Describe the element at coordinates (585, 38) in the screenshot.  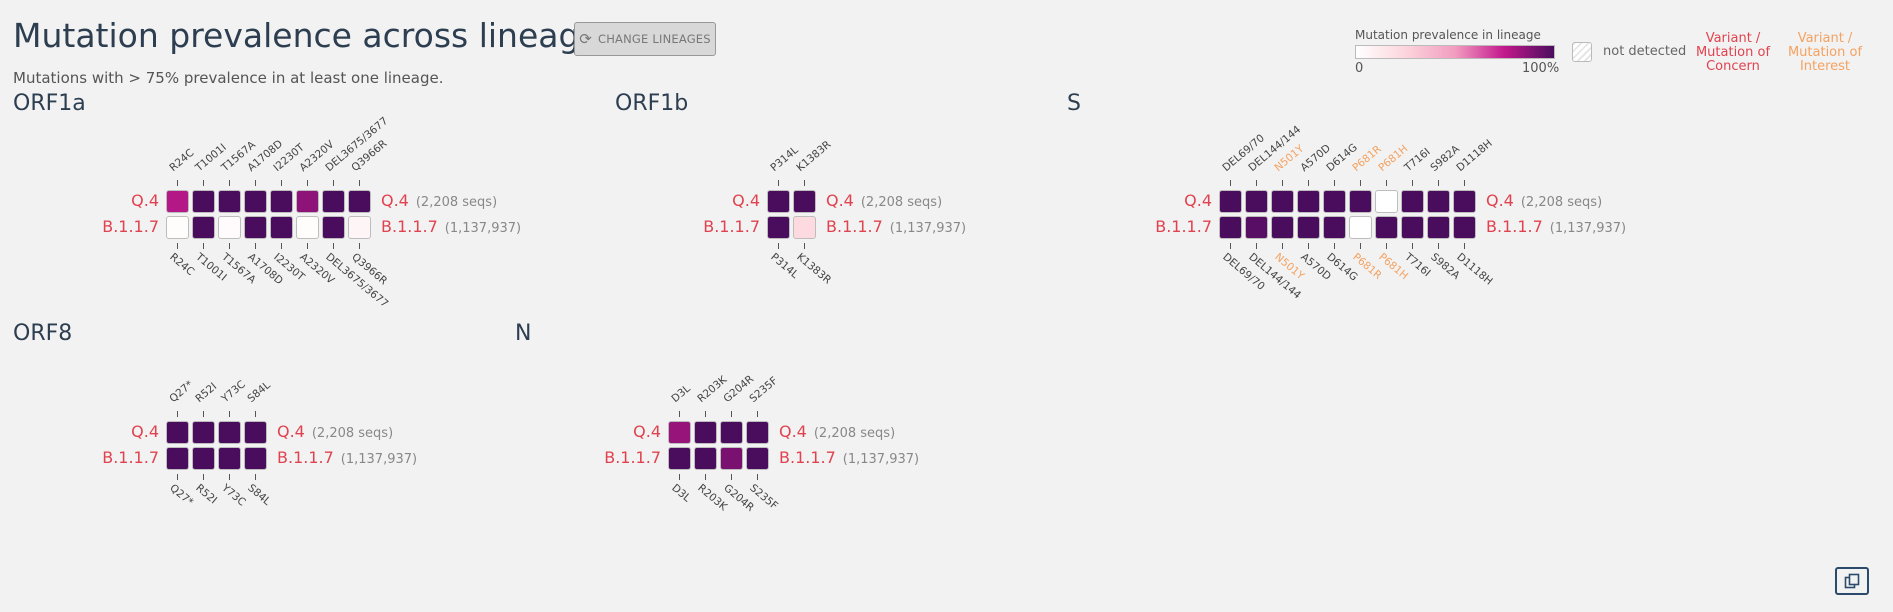
I see `sync-icon: ⟳` at that location.